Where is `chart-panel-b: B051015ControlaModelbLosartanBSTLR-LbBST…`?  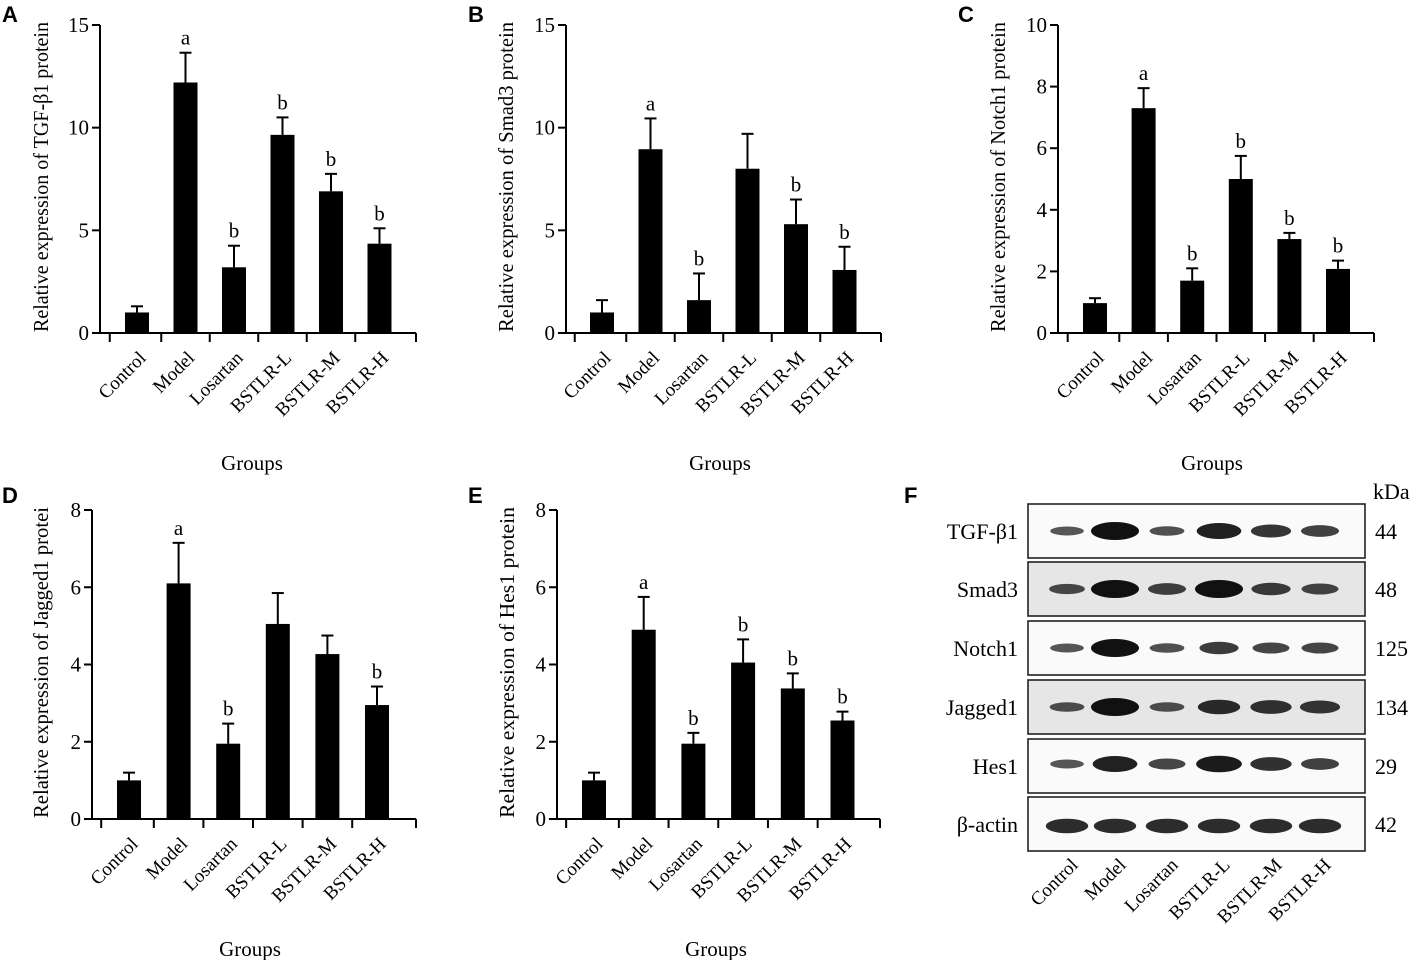
chart-panel-b: B051015ControlaModelbLosartanBSTLR-LbBST… is located at coordinates (675, 238).